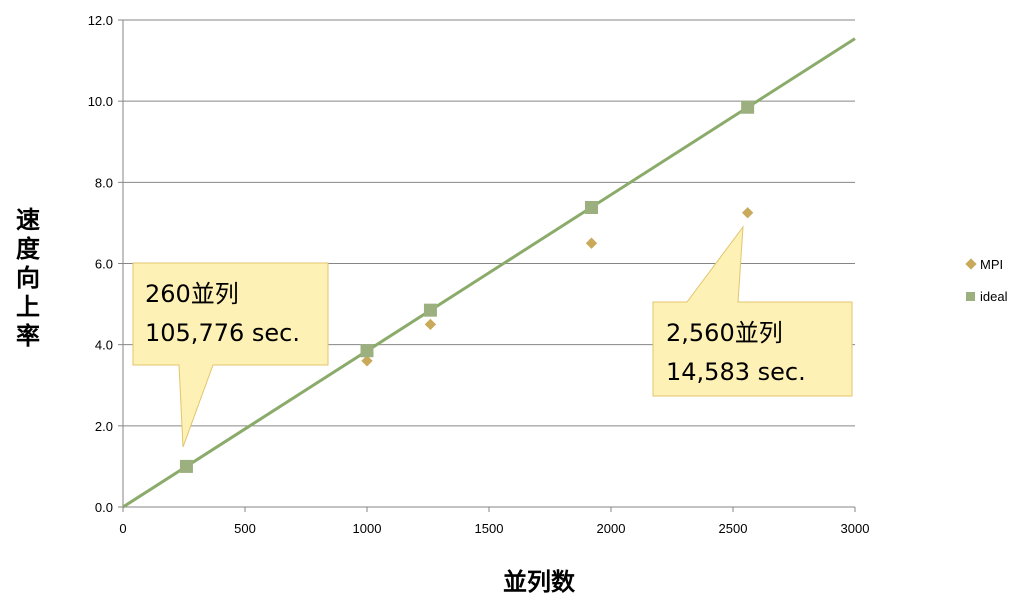 This screenshot has width=1019, height=606. What do you see at coordinates (192, 294) in the screenshot?
I see `callout-260-line1: 260並列` at bounding box center [192, 294].